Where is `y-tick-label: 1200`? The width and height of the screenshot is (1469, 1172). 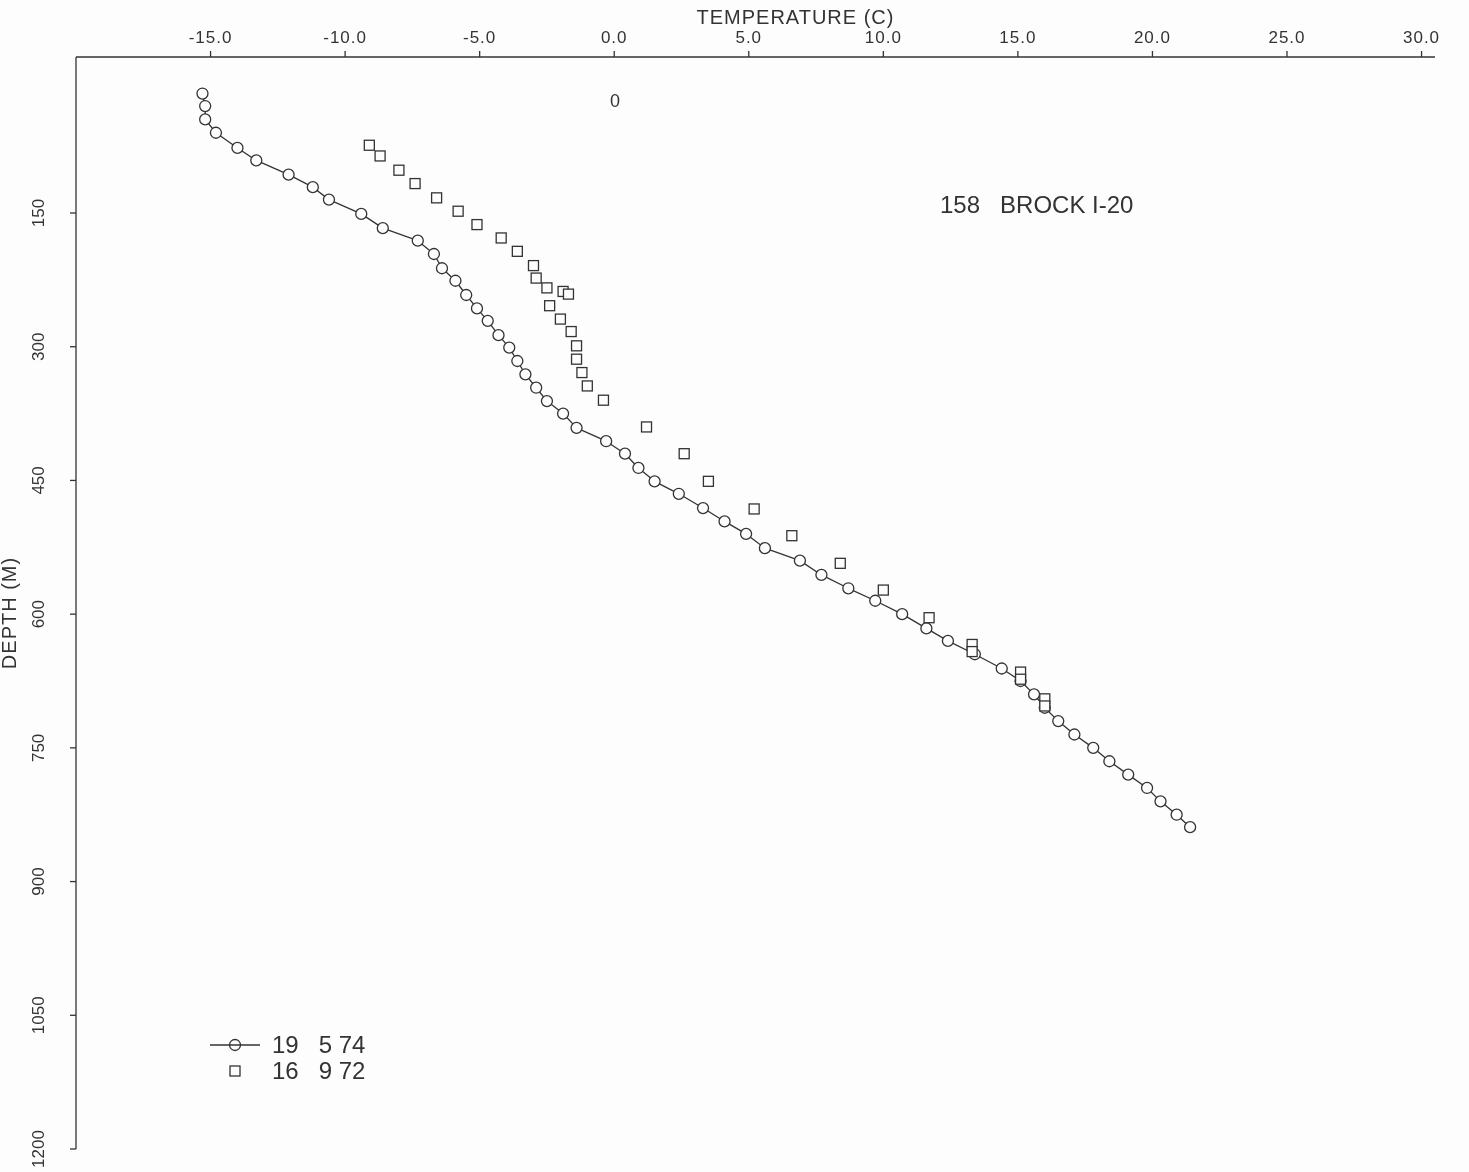
y-tick-label: 1200 is located at coordinates (38, 1149).